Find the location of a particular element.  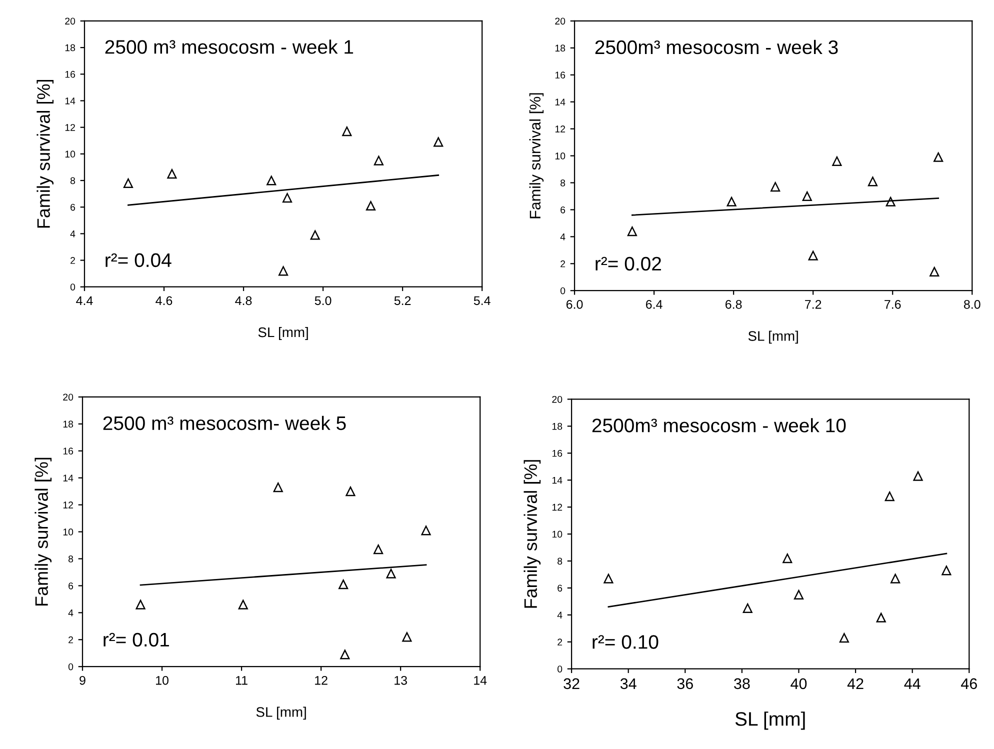

x-tick-label: 7.6 is located at coordinates (892, 304).